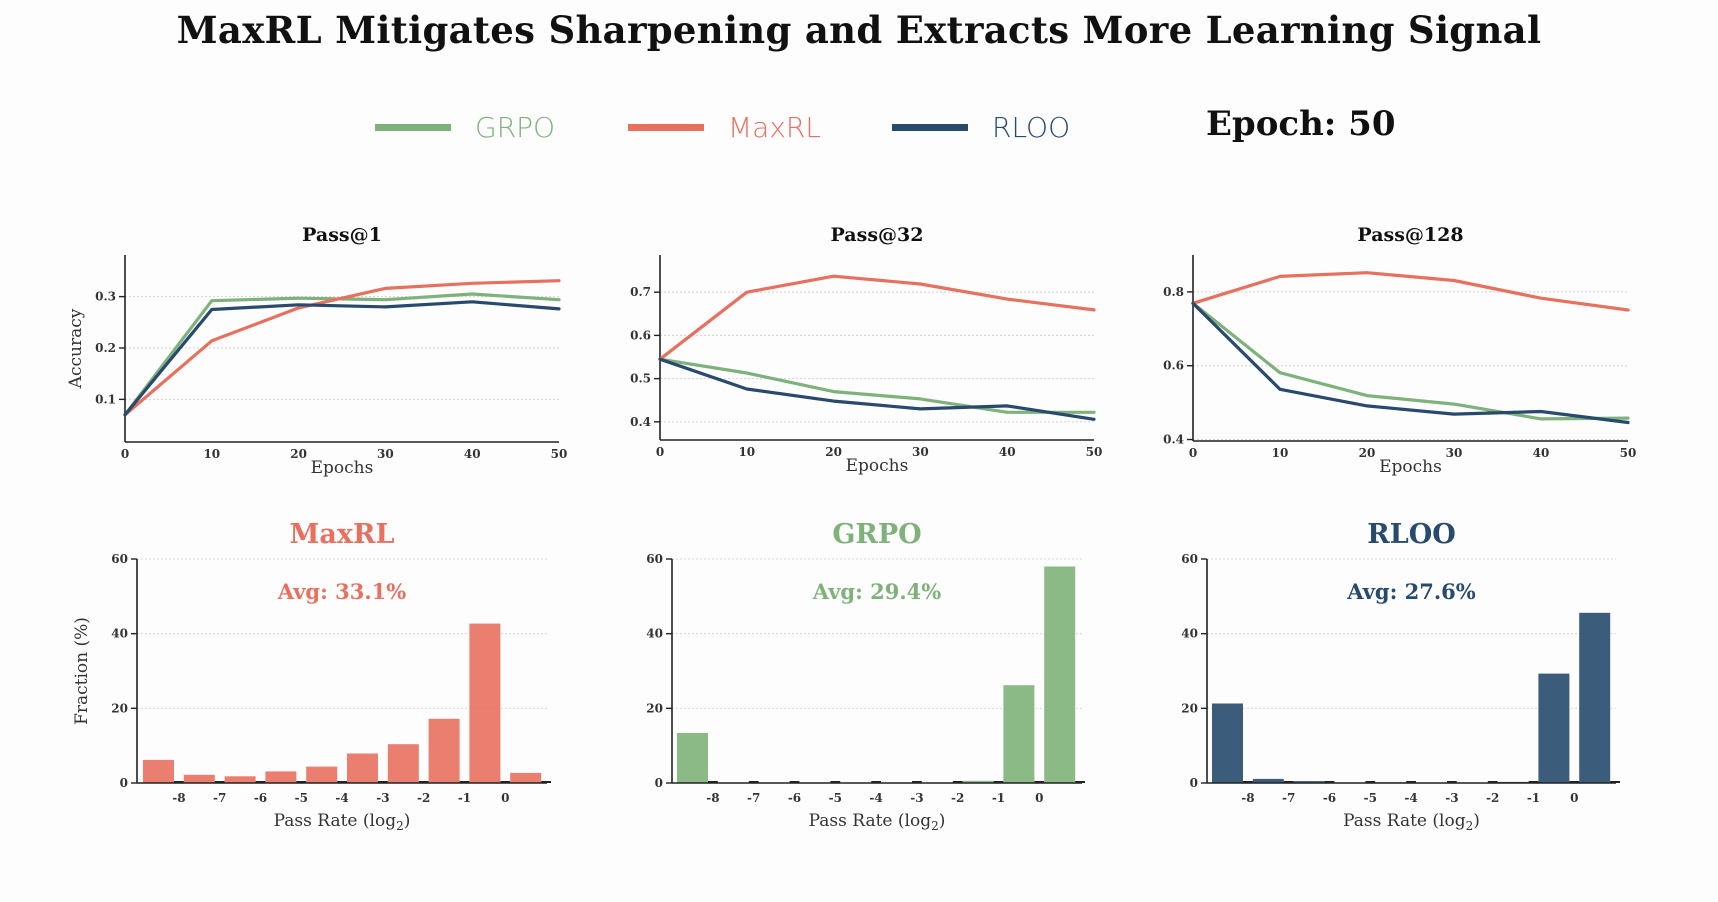 The image size is (1718, 902). What do you see at coordinates (1410, 235) in the screenshot?
I see `panel-title: Pass@128` at bounding box center [1410, 235].